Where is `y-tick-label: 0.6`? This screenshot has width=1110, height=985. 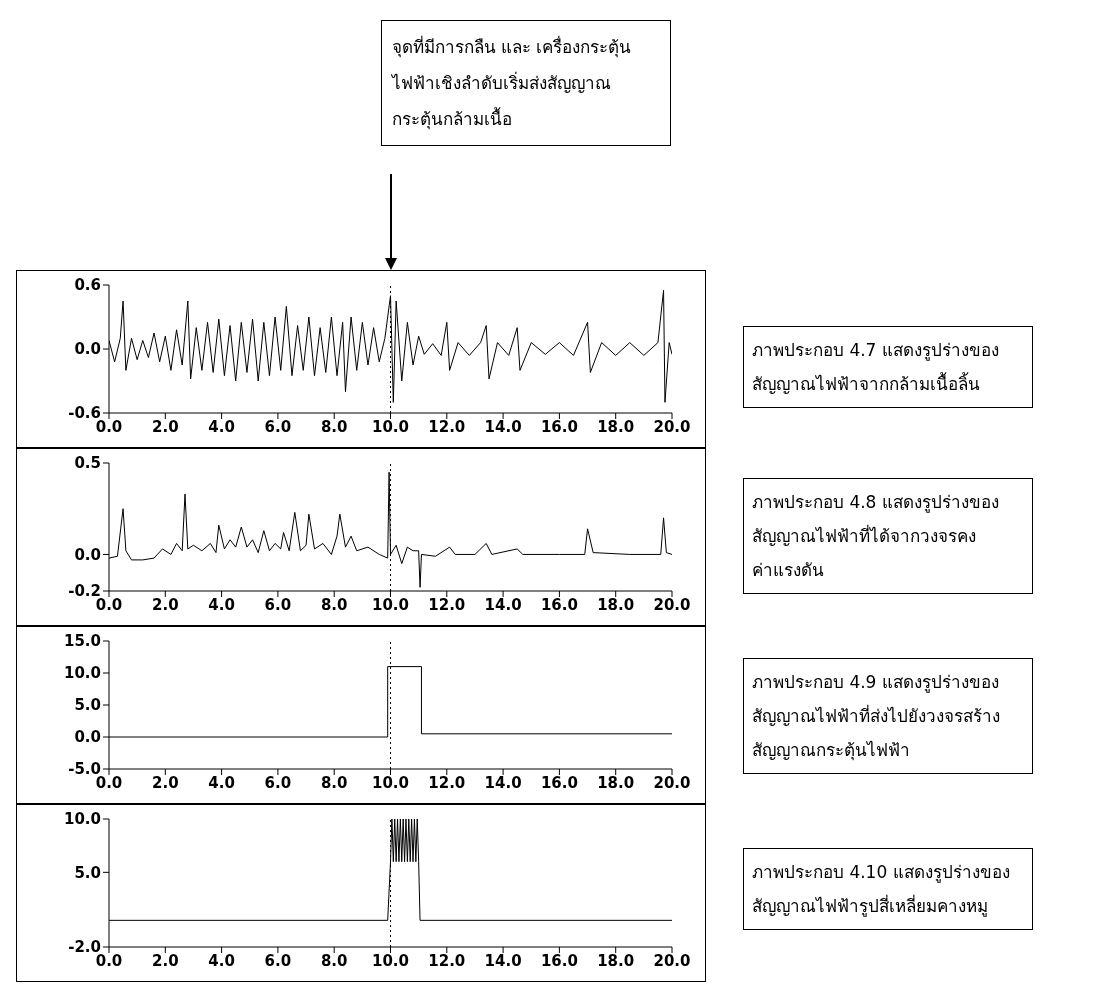 y-tick-label: 0.6 is located at coordinates (87, 285).